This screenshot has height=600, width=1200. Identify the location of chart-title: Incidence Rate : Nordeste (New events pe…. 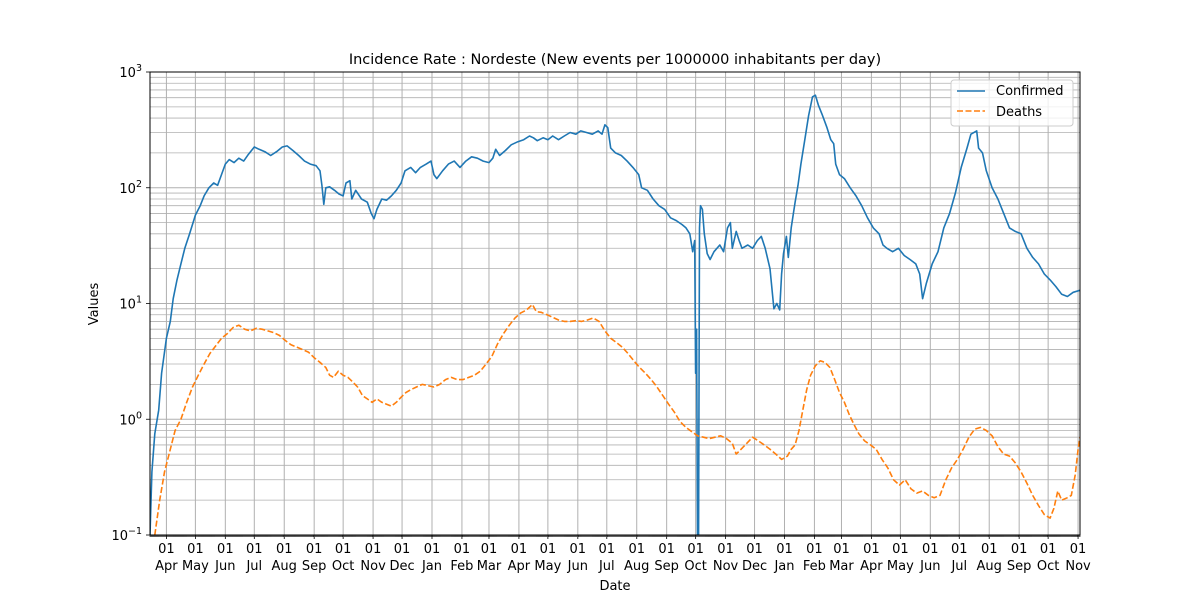
(615, 60).